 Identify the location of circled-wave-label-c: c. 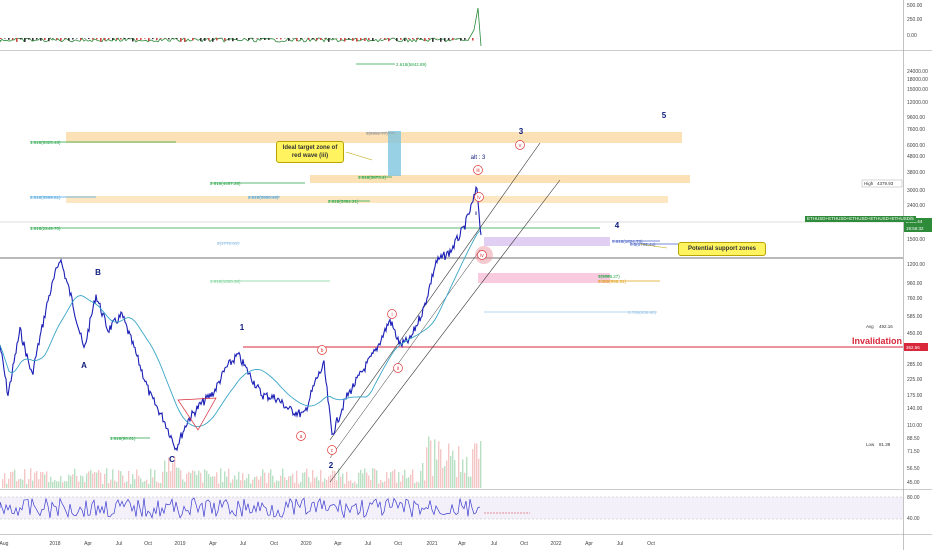
(332, 451).